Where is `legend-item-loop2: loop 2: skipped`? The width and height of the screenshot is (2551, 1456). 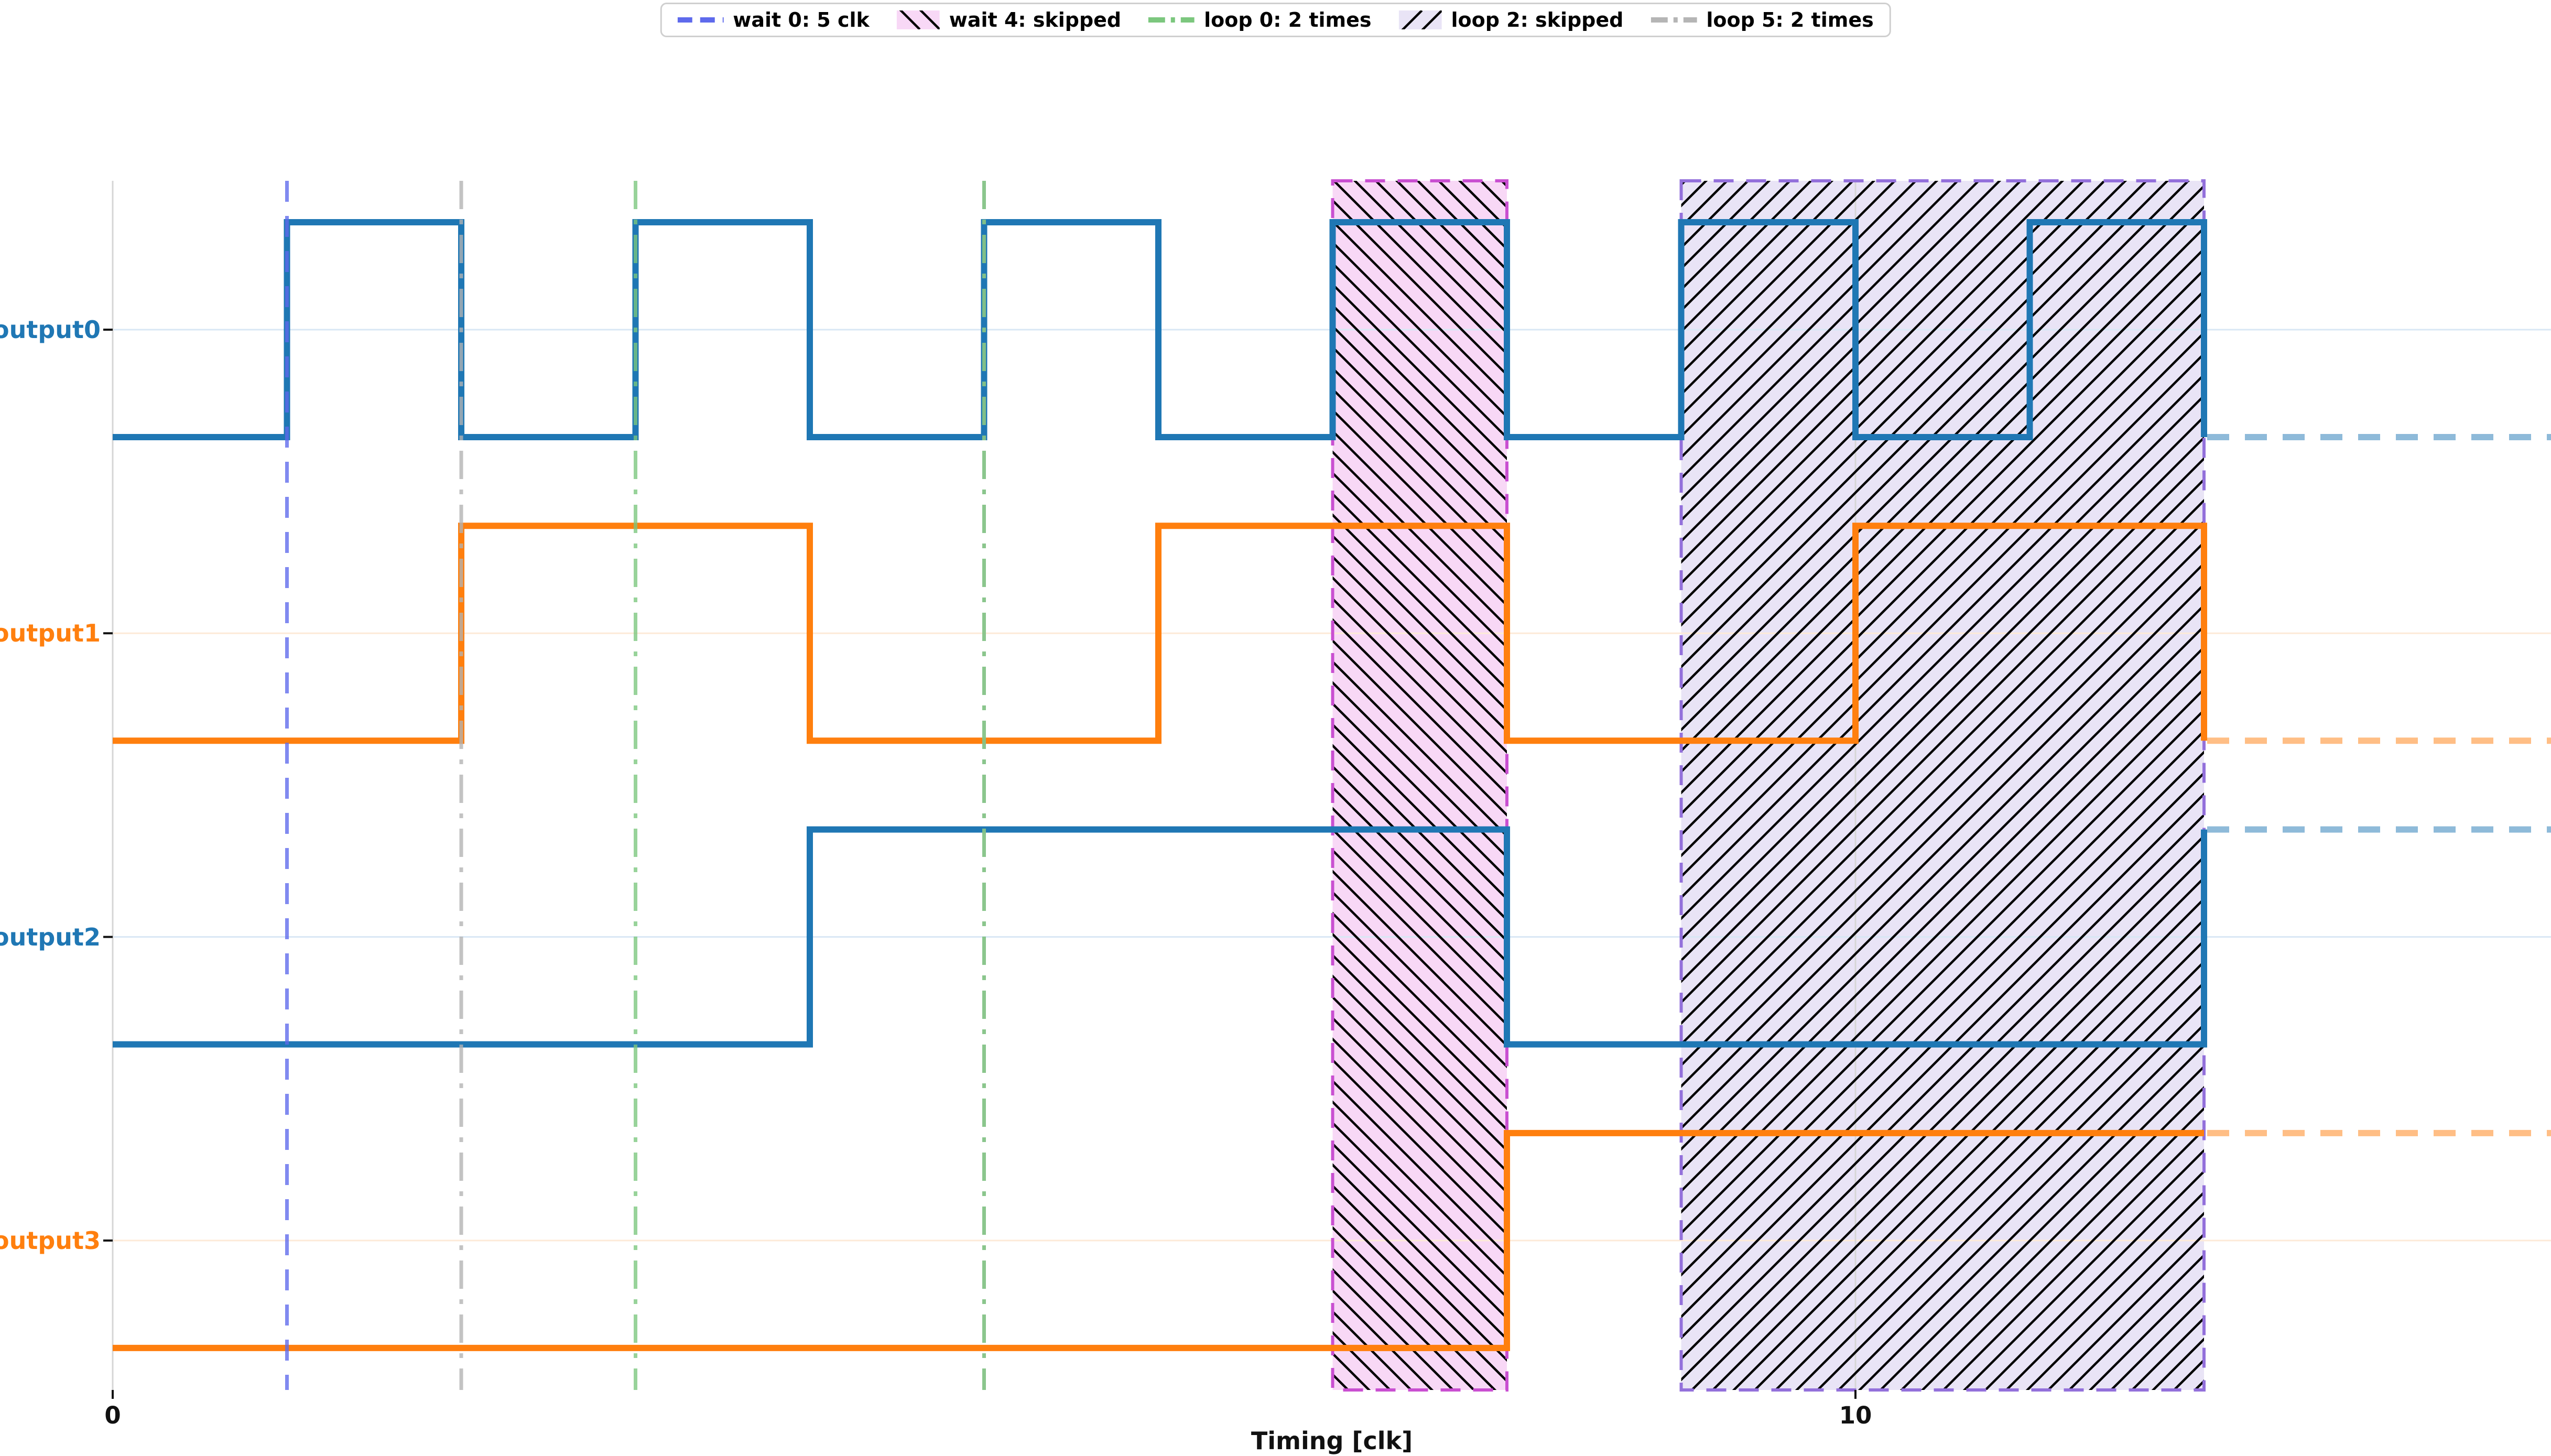 legend-item-loop2: loop 2: skipped is located at coordinates (1511, 20).